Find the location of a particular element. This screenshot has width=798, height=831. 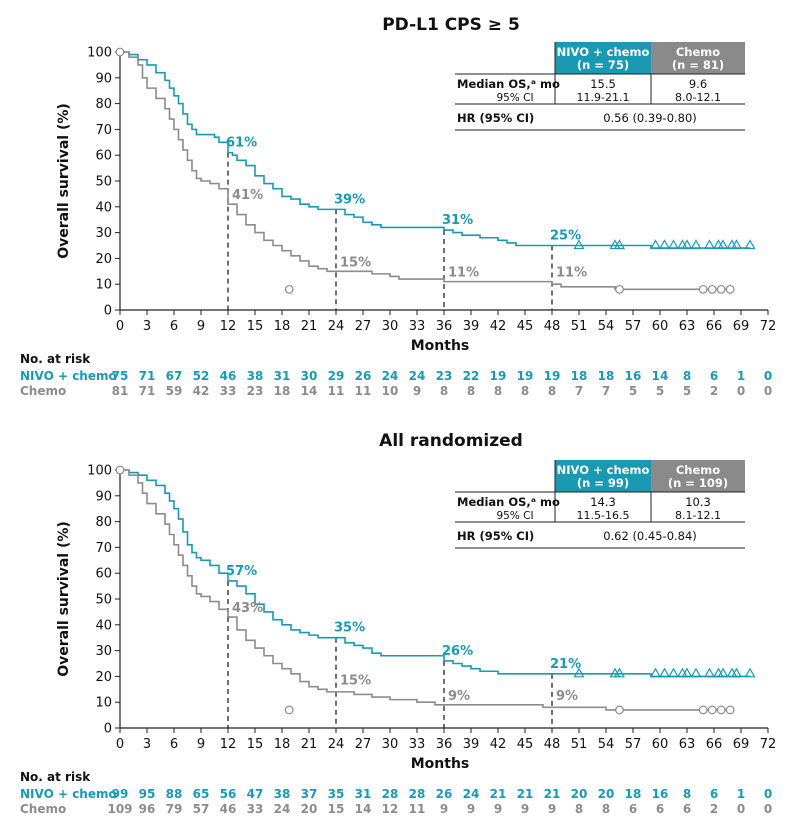

median-os-label: Median OS,ᵃ mo is located at coordinates (508, 84).